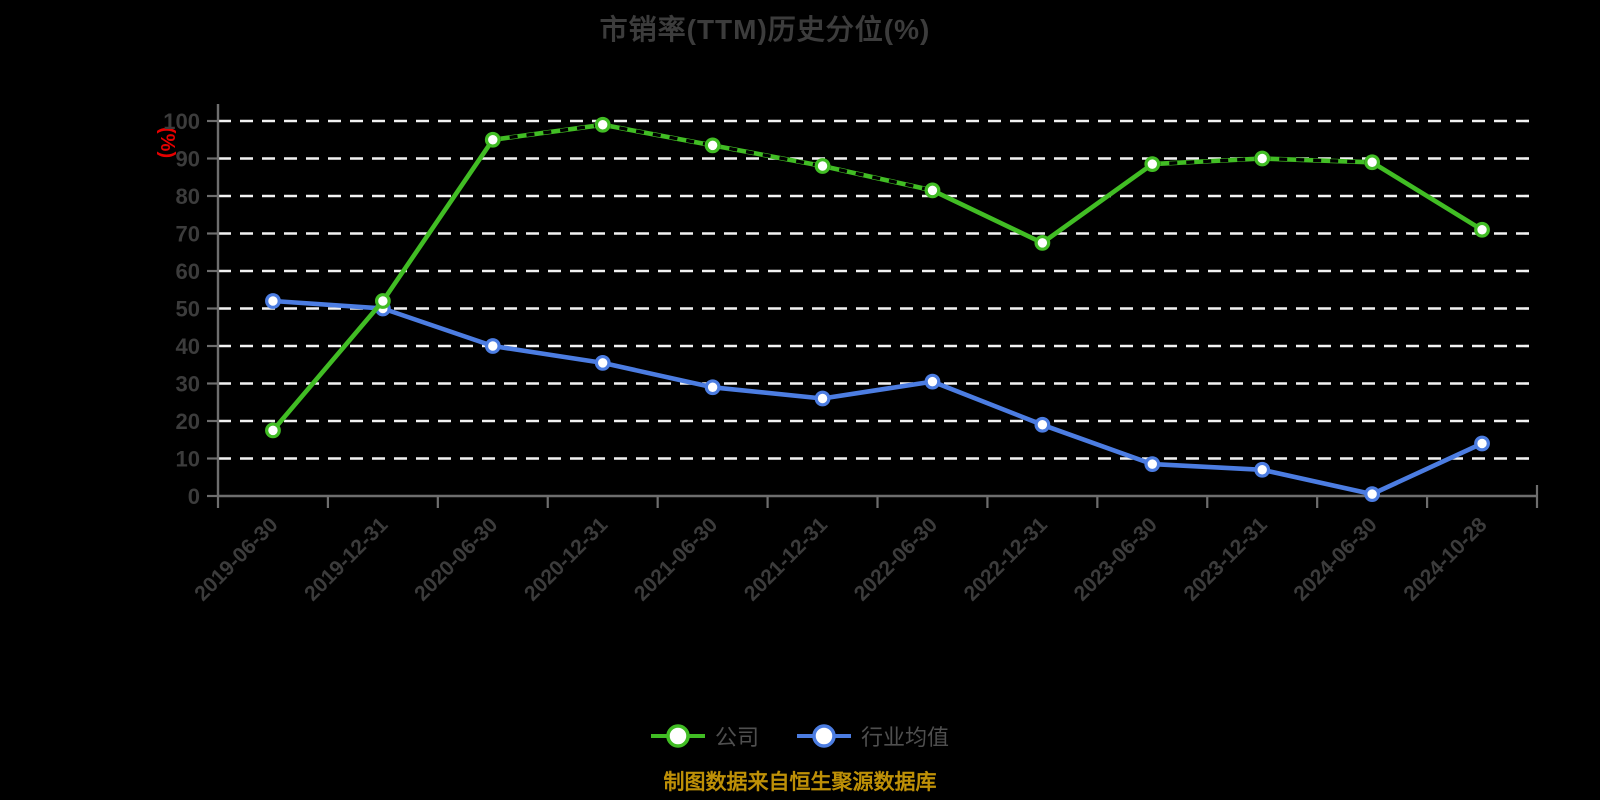 This screenshot has width=1600, height=800. I want to click on legend-item-company: 公司, so click(704, 736).